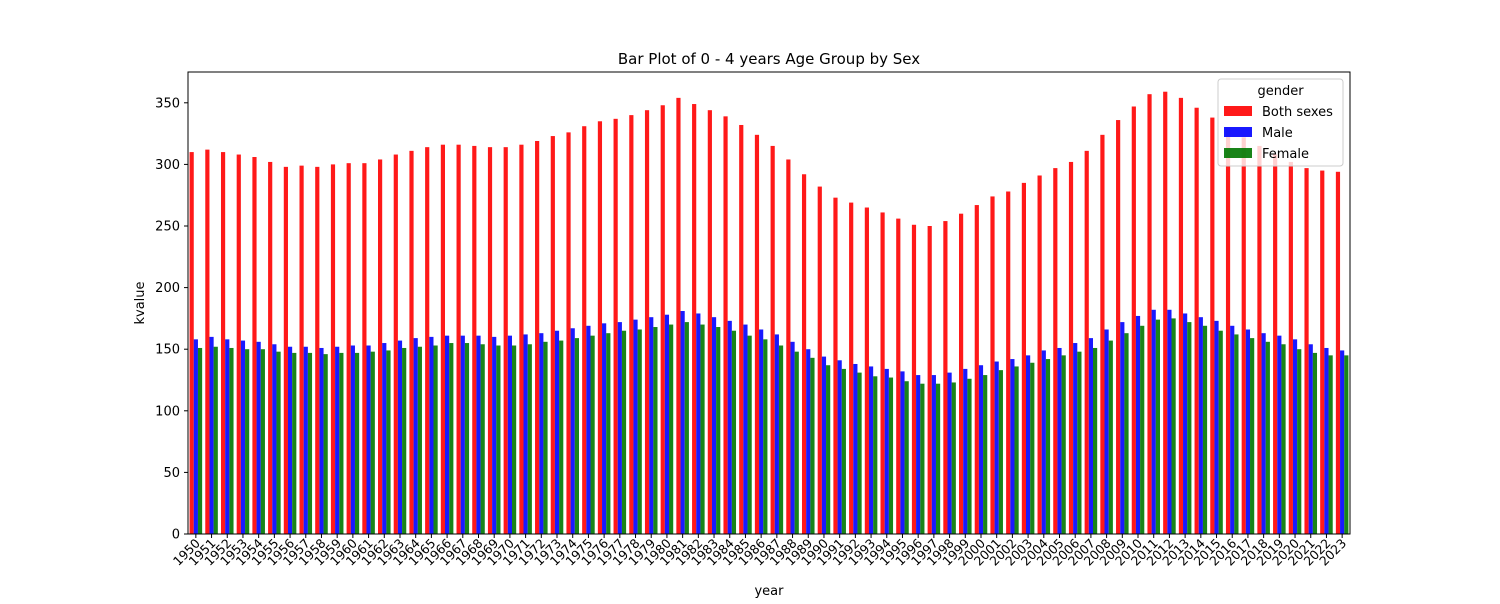  I want to click on bar-male-1987, so click(776, 434).